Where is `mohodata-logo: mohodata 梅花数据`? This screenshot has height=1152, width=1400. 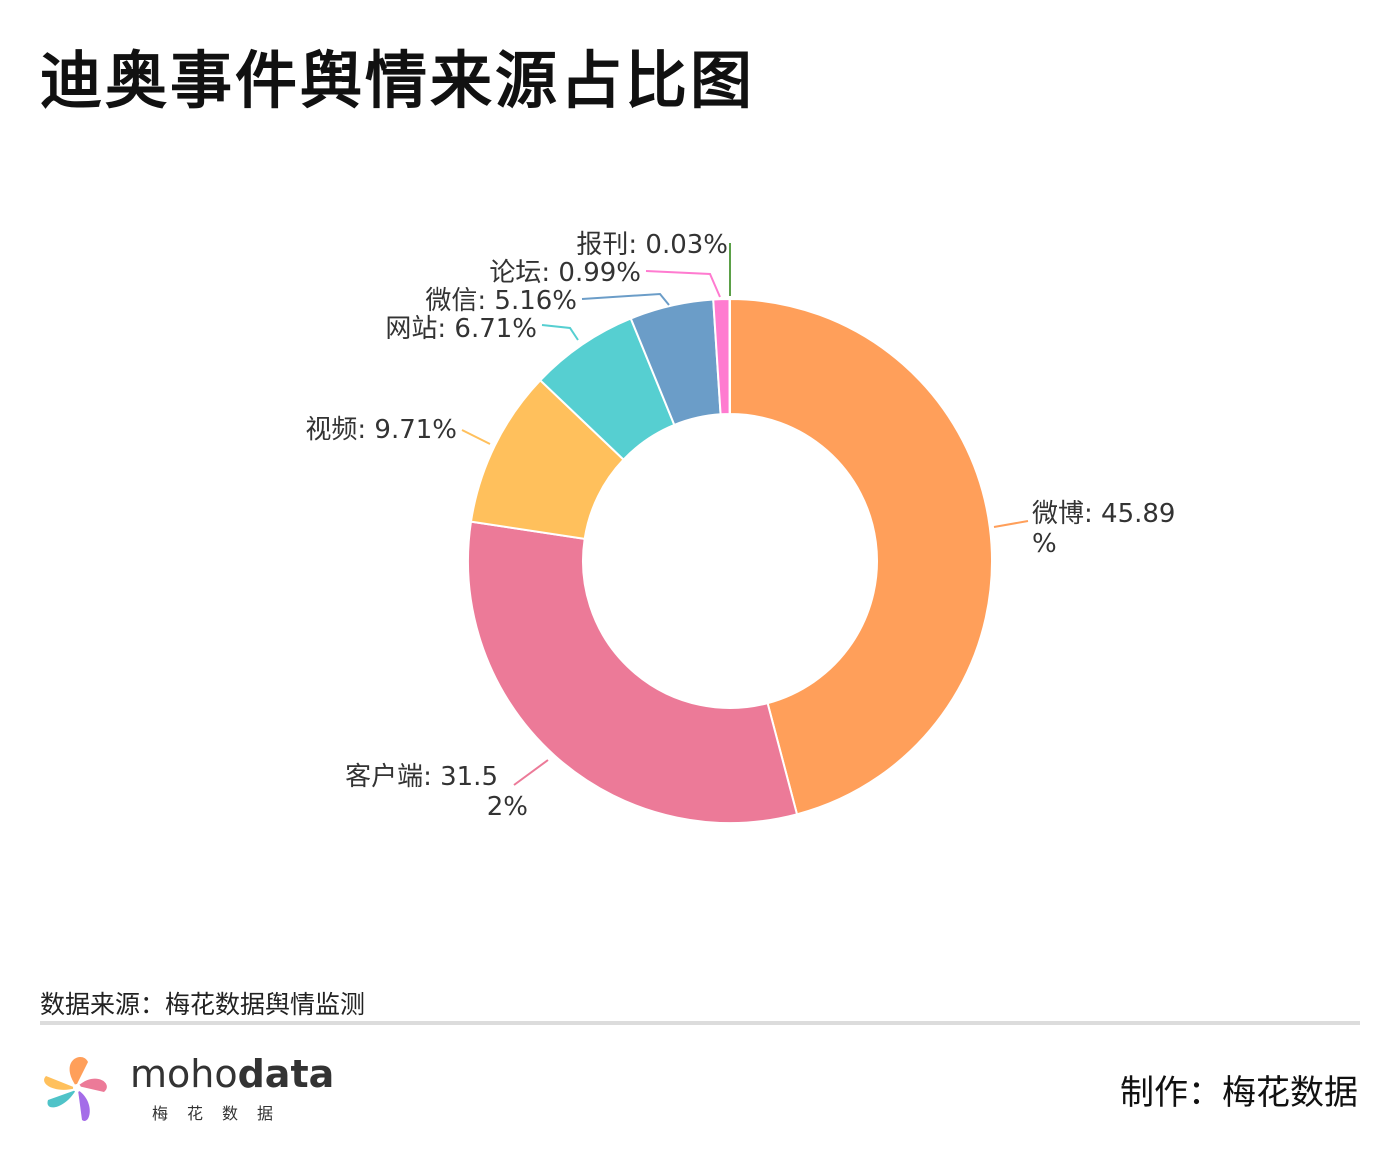 mohodata-logo: mohodata 梅花数据 is located at coordinates (188, 1090).